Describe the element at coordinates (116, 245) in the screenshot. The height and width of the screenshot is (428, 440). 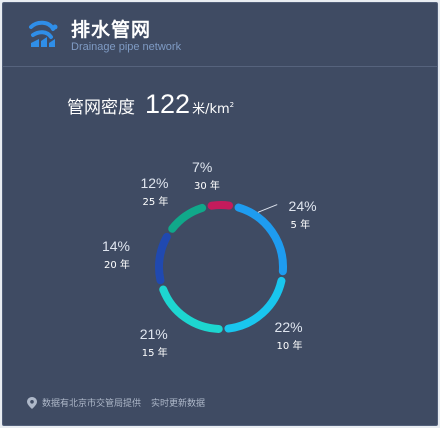
I see `segment-percent-label: 14%` at that location.